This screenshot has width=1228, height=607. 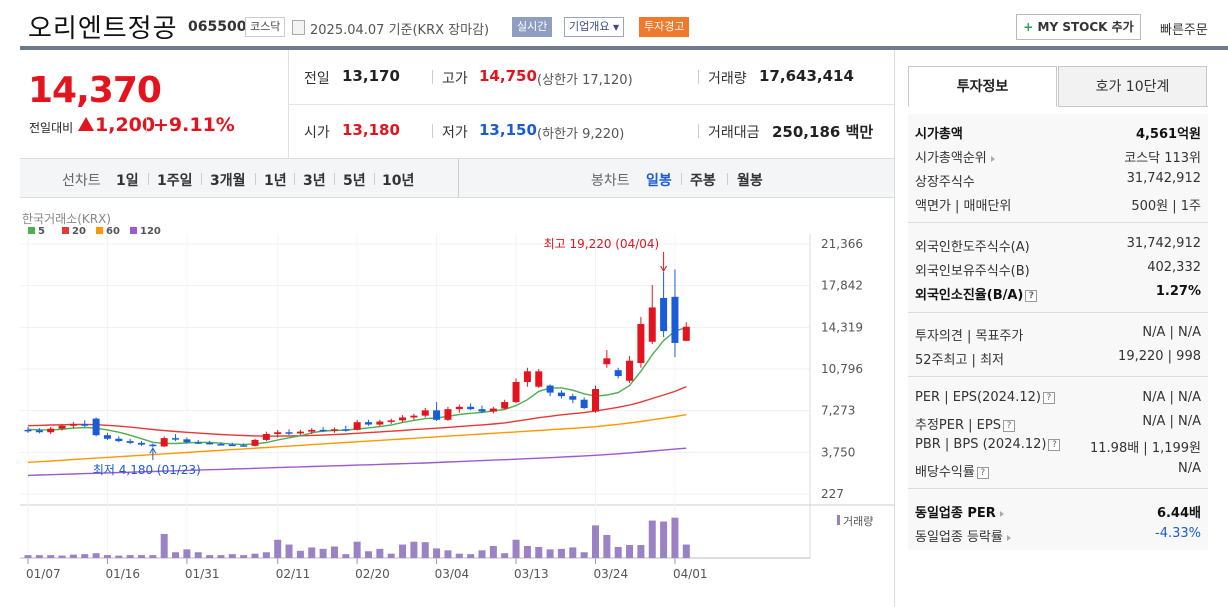 I want to click on candle-monthly: 월봉, so click(x=750, y=181).